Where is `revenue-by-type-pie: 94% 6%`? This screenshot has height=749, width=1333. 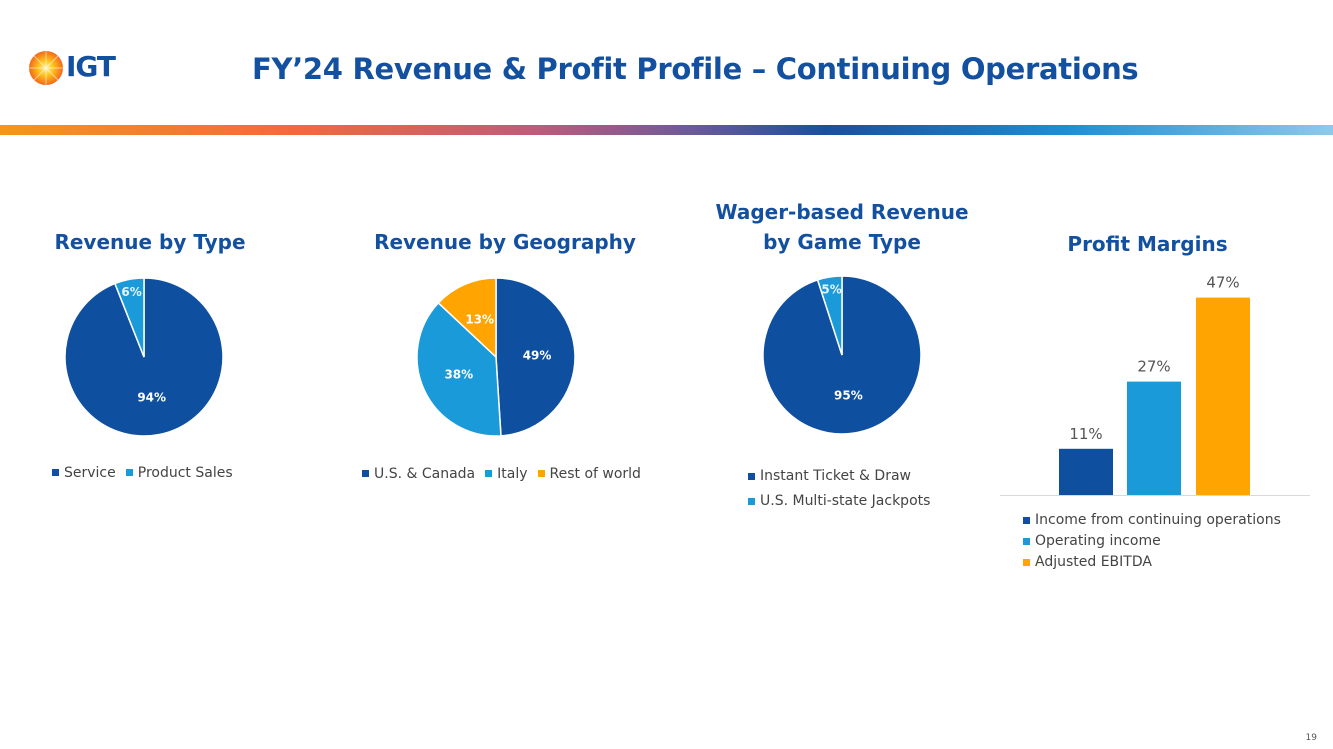
revenue-by-type-pie: 94% 6% is located at coordinates (144, 357).